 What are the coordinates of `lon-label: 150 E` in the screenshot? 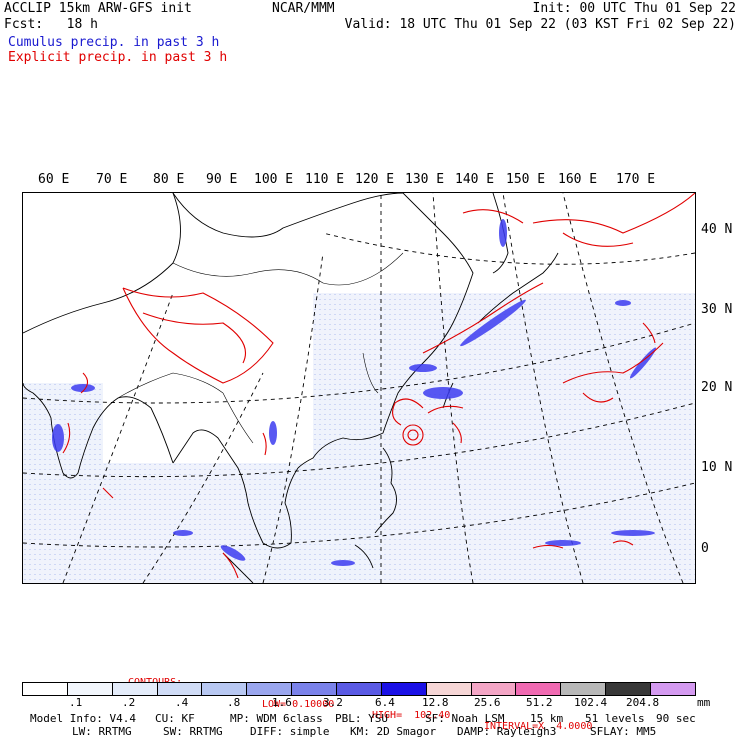 It's located at (526, 179).